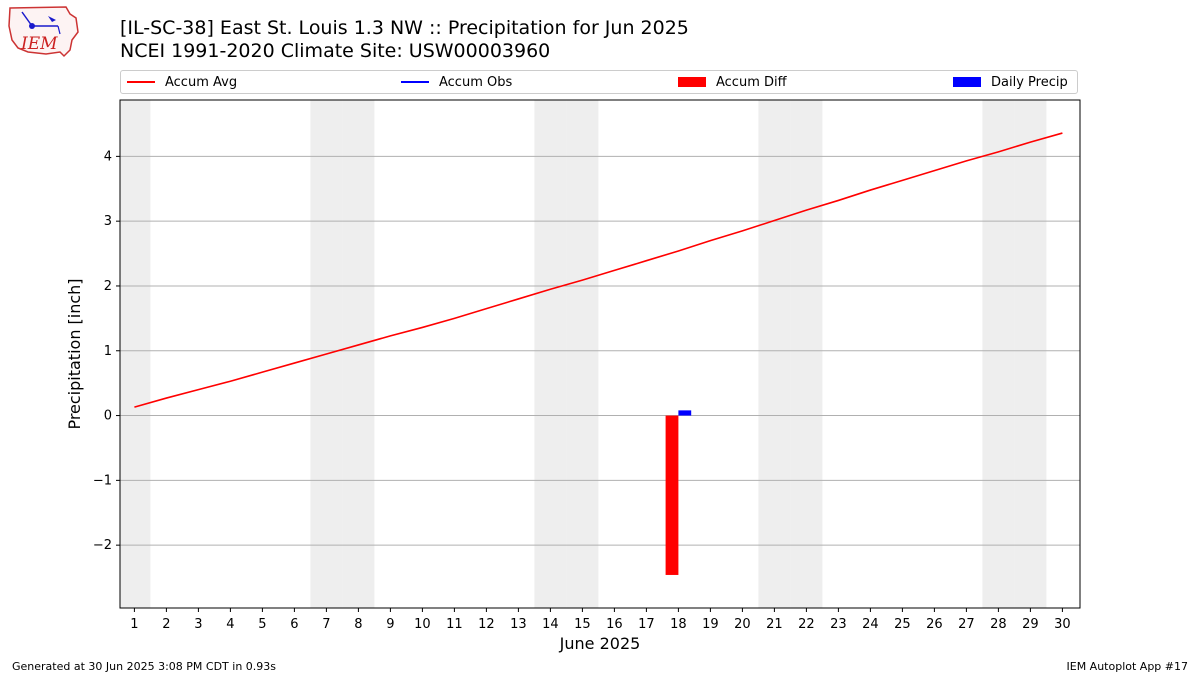  I want to click on legend-label-accum-avg: Accum Avg, so click(201, 82).